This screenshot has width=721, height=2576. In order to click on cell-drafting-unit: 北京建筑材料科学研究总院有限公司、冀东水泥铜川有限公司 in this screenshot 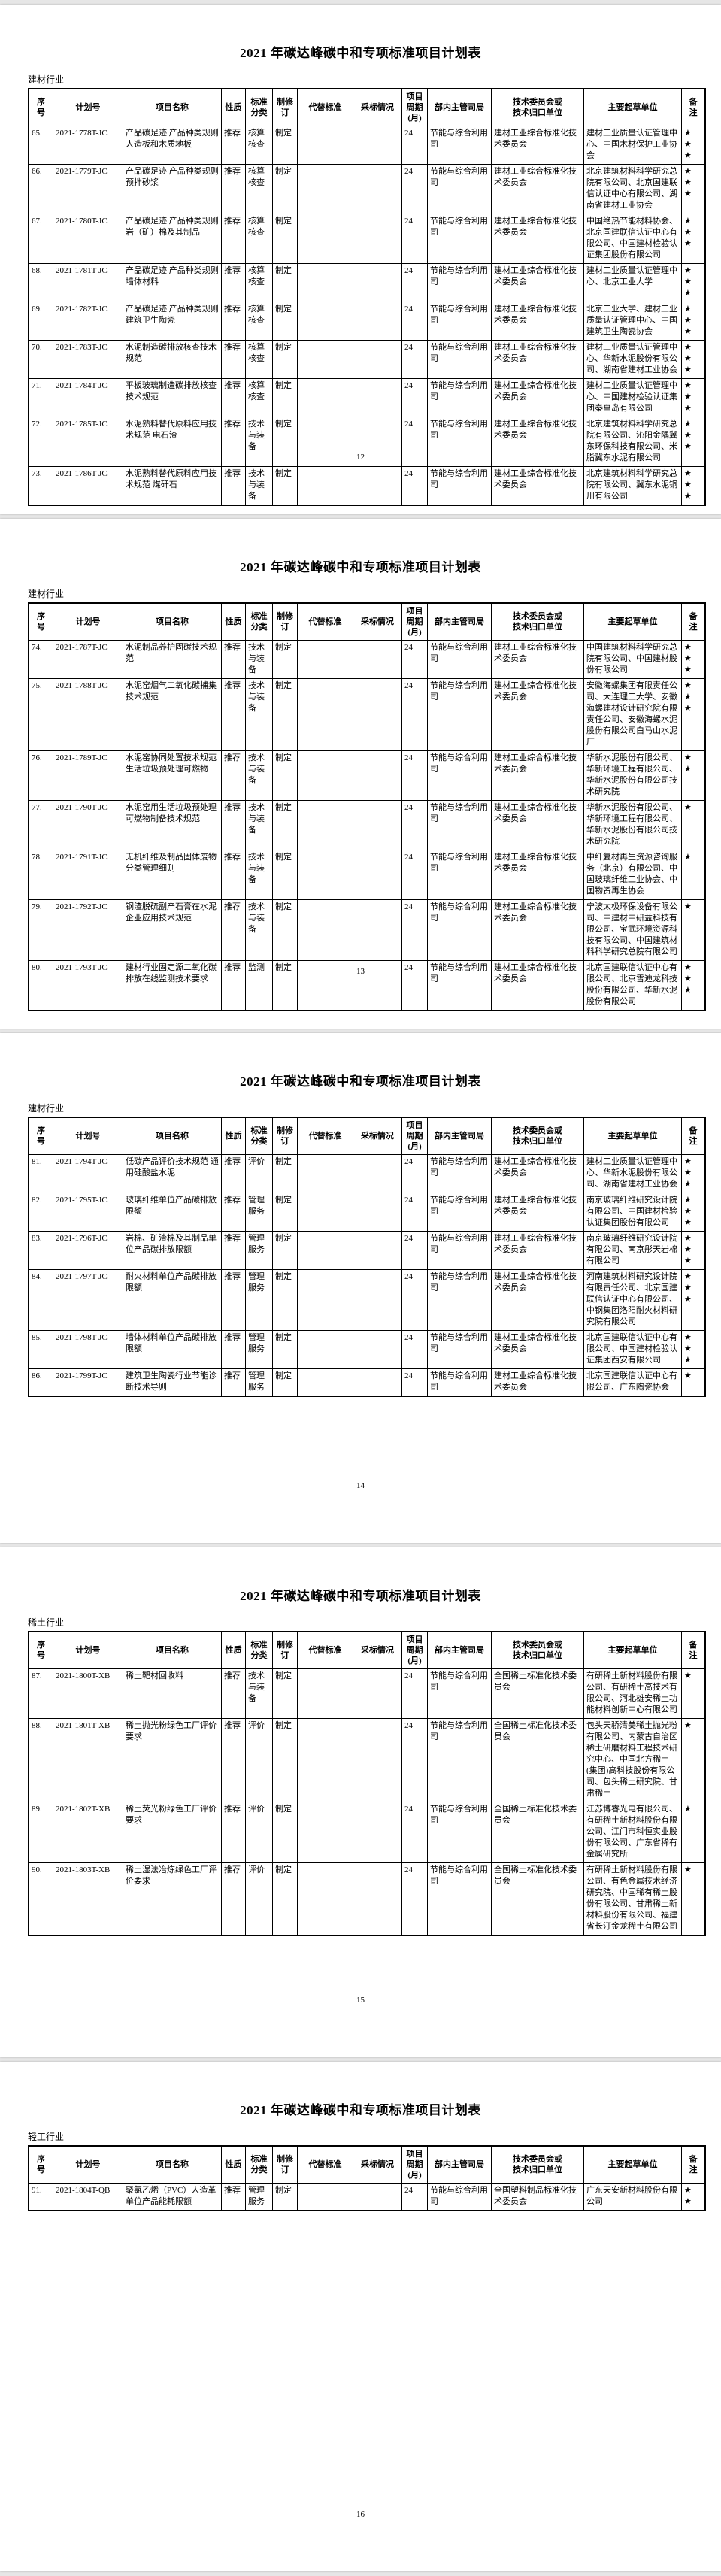, I will do `click(632, 486)`.